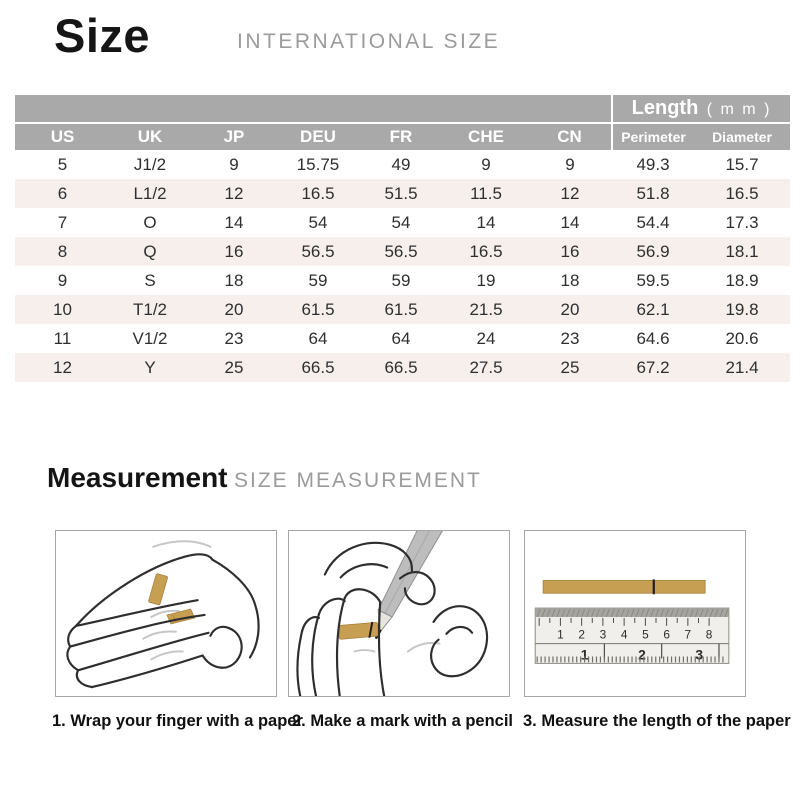 This screenshot has height=800, width=800. I want to click on col-header-fr: FR, so click(401, 136).